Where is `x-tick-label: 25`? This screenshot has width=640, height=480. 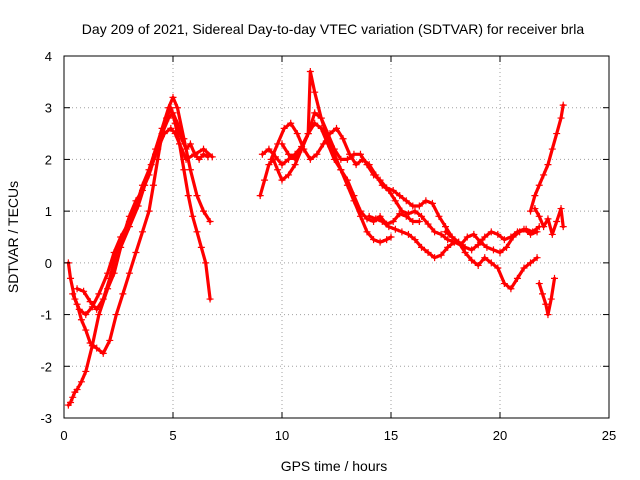
x-tick-label: 25 is located at coordinates (609, 435).